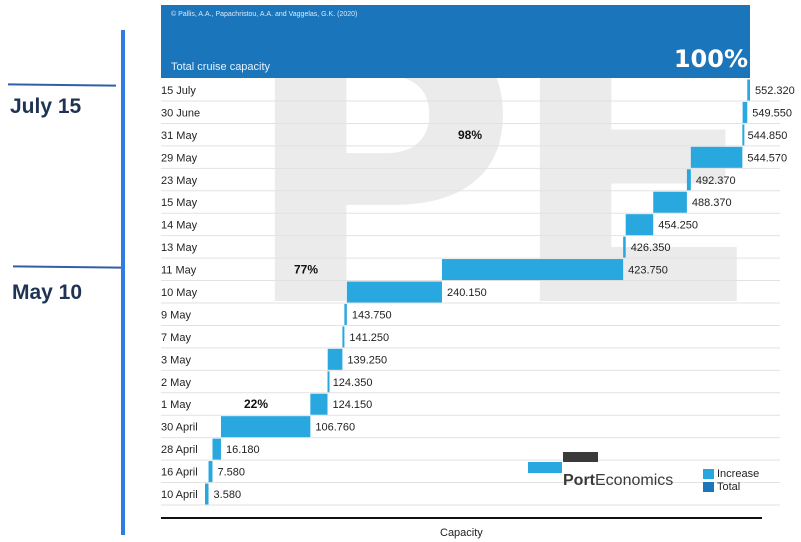 The height and width of the screenshot is (542, 801). Describe the element at coordinates (461, 533) in the screenshot. I see `x-axis-title: Capacity` at that location.